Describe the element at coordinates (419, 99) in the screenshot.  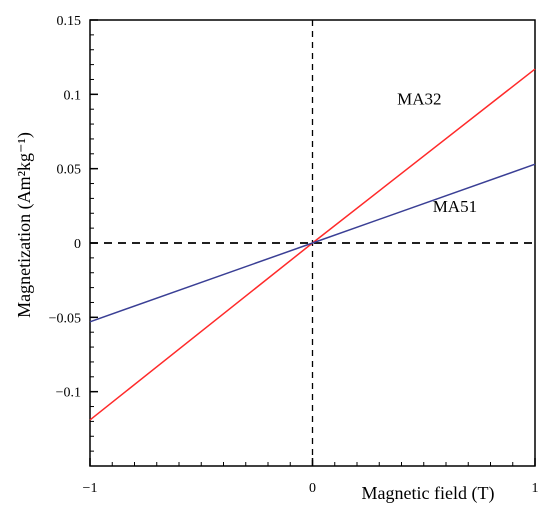
I see `series-label-ma32: MA32` at that location.